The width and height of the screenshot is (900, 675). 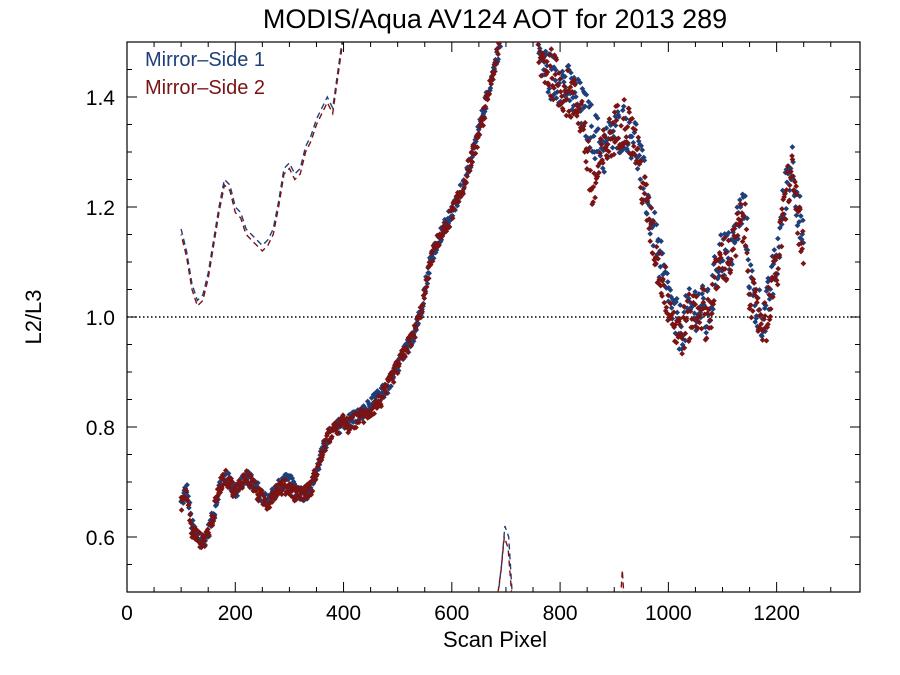 I want to click on x-tick-label: 0, so click(x=127, y=613).